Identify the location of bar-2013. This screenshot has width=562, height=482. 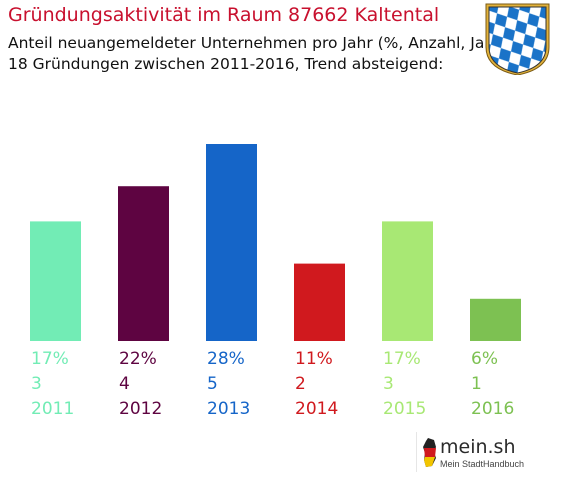
(231, 242).